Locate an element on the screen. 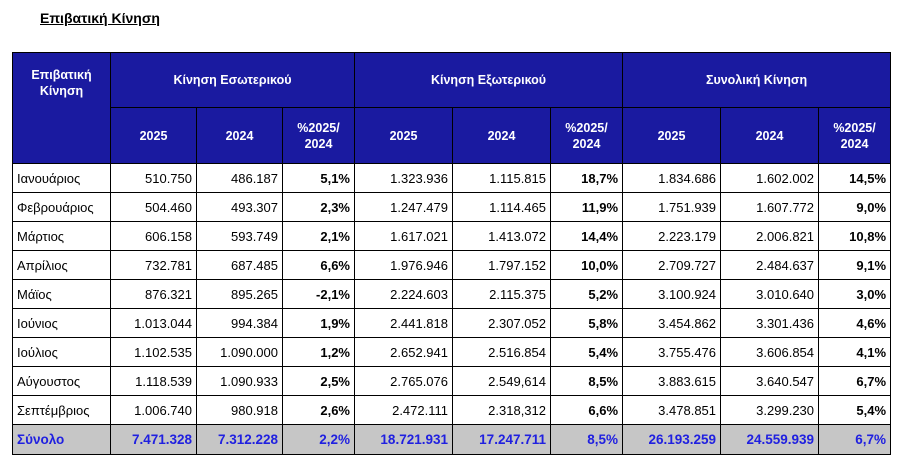  domestic-2025-cell: 1.118.539 is located at coordinates (153, 381).